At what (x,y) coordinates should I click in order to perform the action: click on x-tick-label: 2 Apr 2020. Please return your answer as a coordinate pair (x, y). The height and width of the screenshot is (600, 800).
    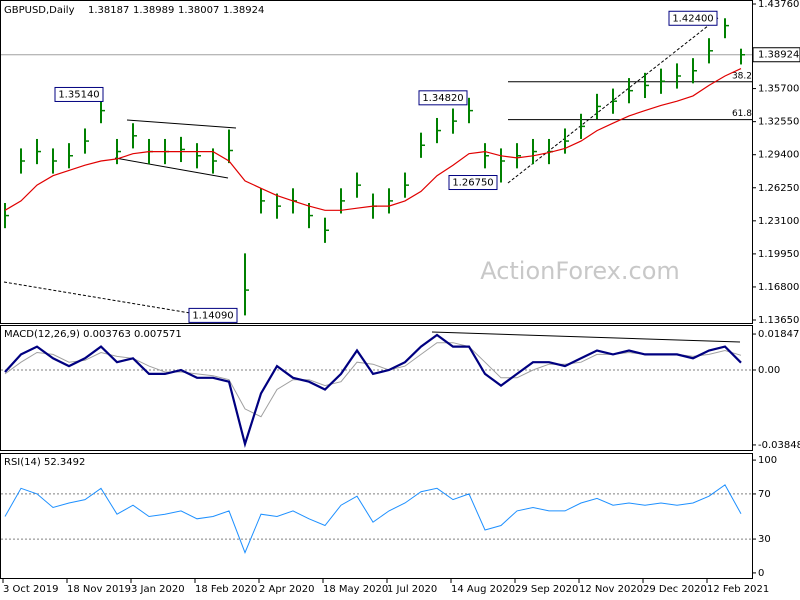
    Looking at the image, I should click on (286, 589).